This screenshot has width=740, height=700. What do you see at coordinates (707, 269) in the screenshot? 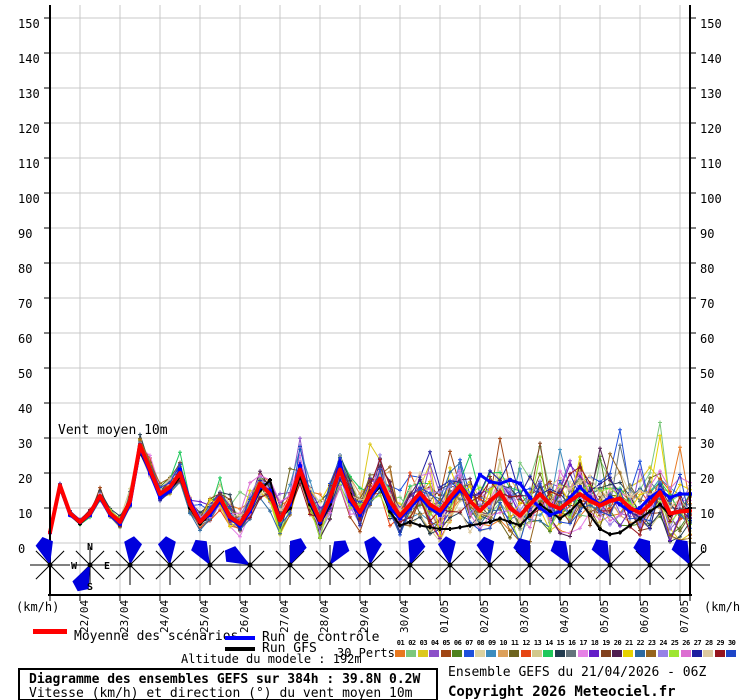
I see `y-tick-label-right: 80` at bounding box center [707, 269].